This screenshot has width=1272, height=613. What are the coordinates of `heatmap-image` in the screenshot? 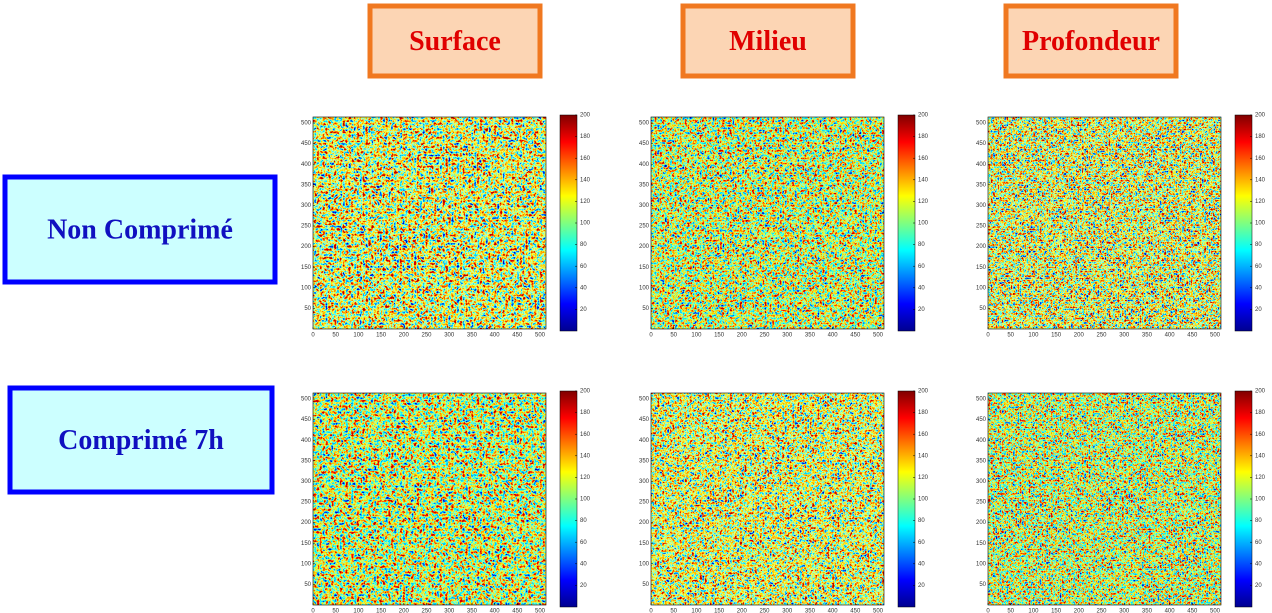 It's located at (767, 499).